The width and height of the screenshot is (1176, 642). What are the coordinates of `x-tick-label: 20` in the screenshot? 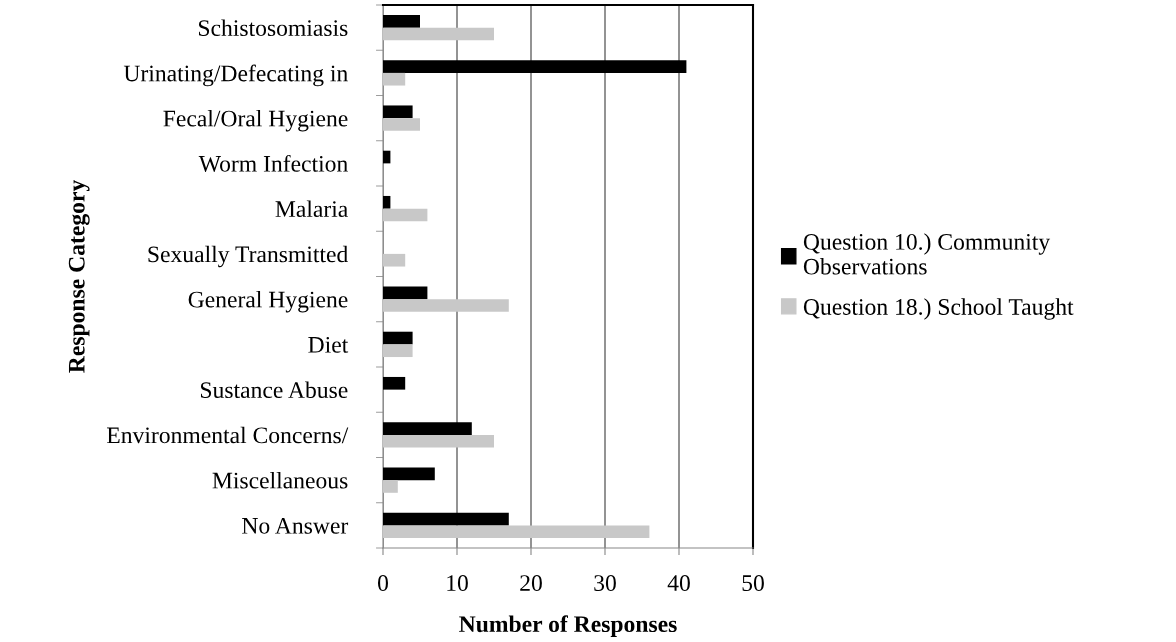 It's located at (531, 583).